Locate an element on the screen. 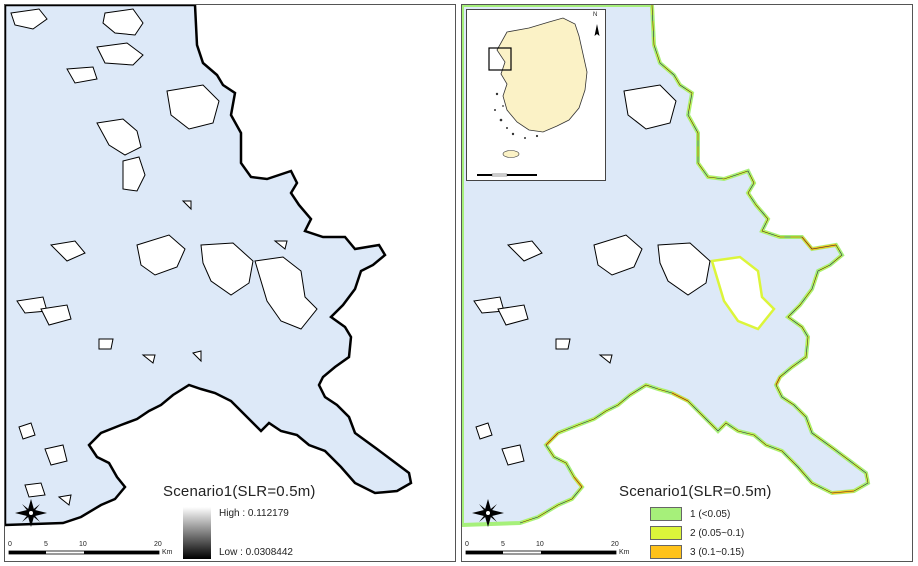 The image size is (918, 566). inset-north-arrow-icon is located at coordinates (597, 30).